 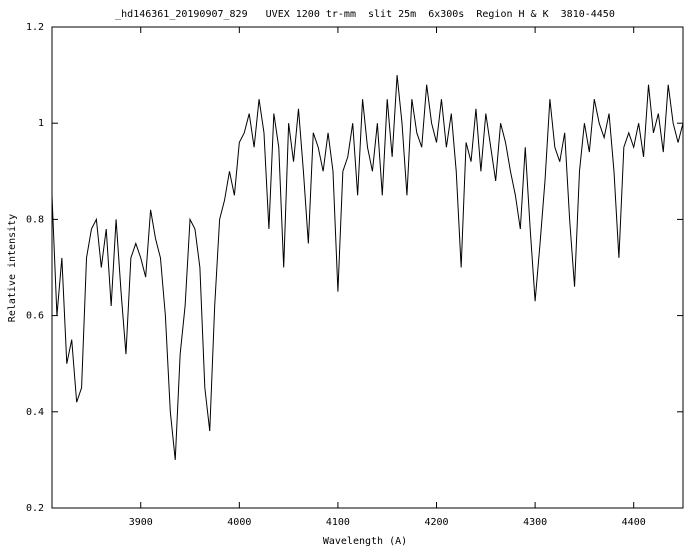 I want to click on x-tick-label: 4000, so click(x=239, y=522).